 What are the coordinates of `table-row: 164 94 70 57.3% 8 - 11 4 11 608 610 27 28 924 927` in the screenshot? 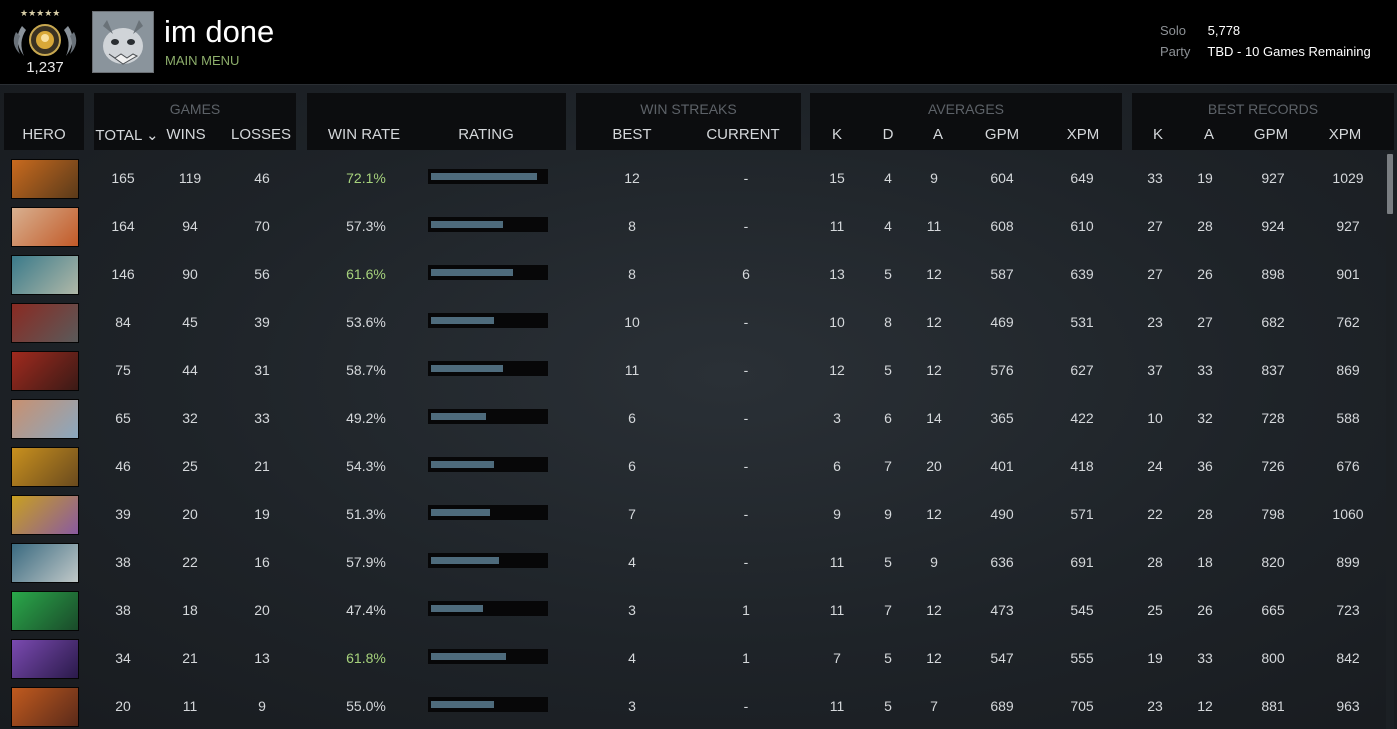 It's located at (693, 223).